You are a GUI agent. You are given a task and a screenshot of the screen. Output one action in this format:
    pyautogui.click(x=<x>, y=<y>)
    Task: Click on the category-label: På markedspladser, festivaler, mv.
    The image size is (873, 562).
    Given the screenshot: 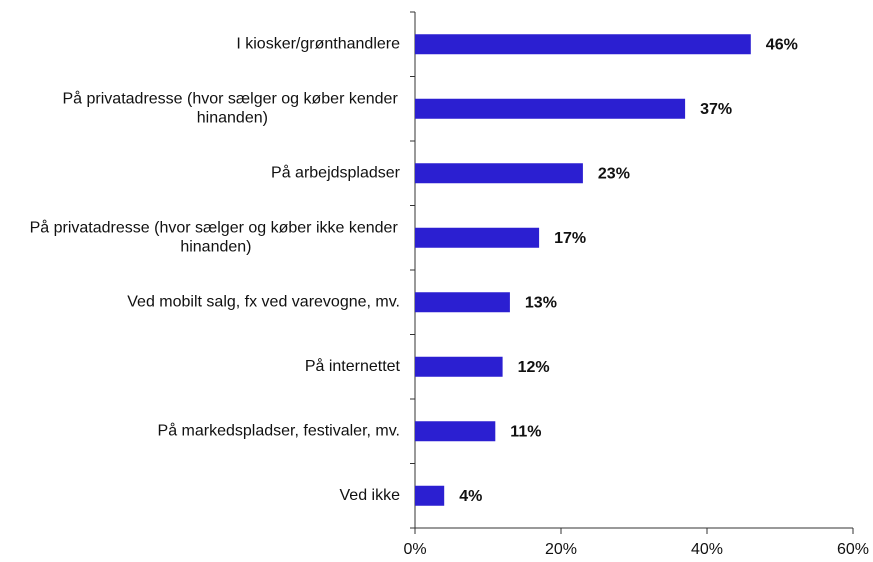 What is the action you would take?
    pyautogui.click(x=279, y=430)
    